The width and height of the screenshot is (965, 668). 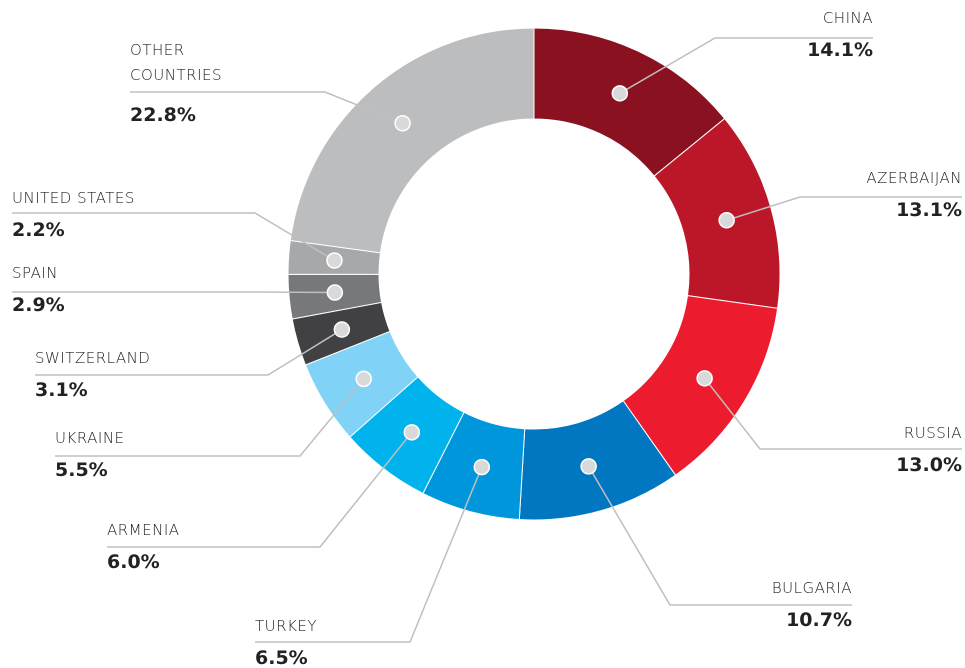 What do you see at coordinates (73, 198) in the screenshot?
I see `category-name: UNITED STATES` at bounding box center [73, 198].